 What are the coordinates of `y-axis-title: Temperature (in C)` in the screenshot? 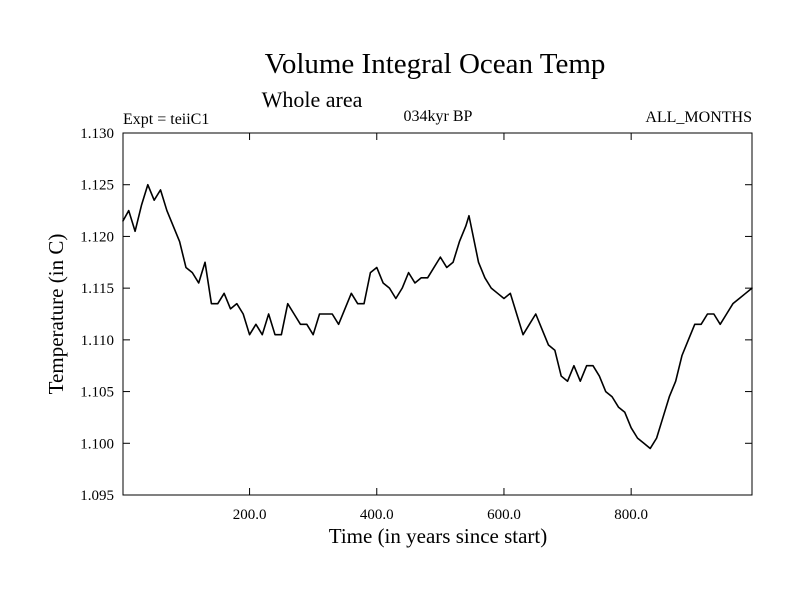 It's located at (56, 314).